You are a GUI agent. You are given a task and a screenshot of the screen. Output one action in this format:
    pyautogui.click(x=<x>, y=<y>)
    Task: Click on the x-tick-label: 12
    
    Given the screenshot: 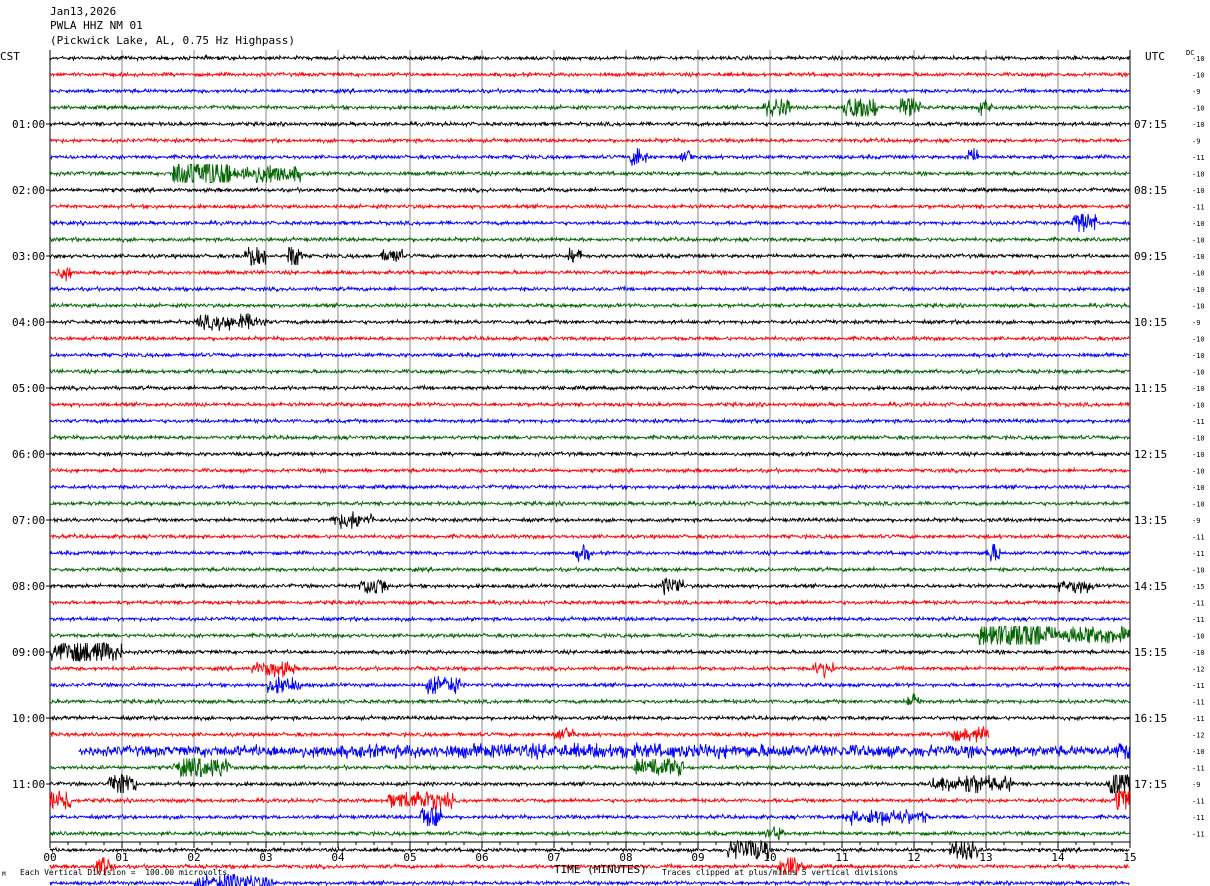 What is the action you would take?
    pyautogui.click(x=913, y=857)
    